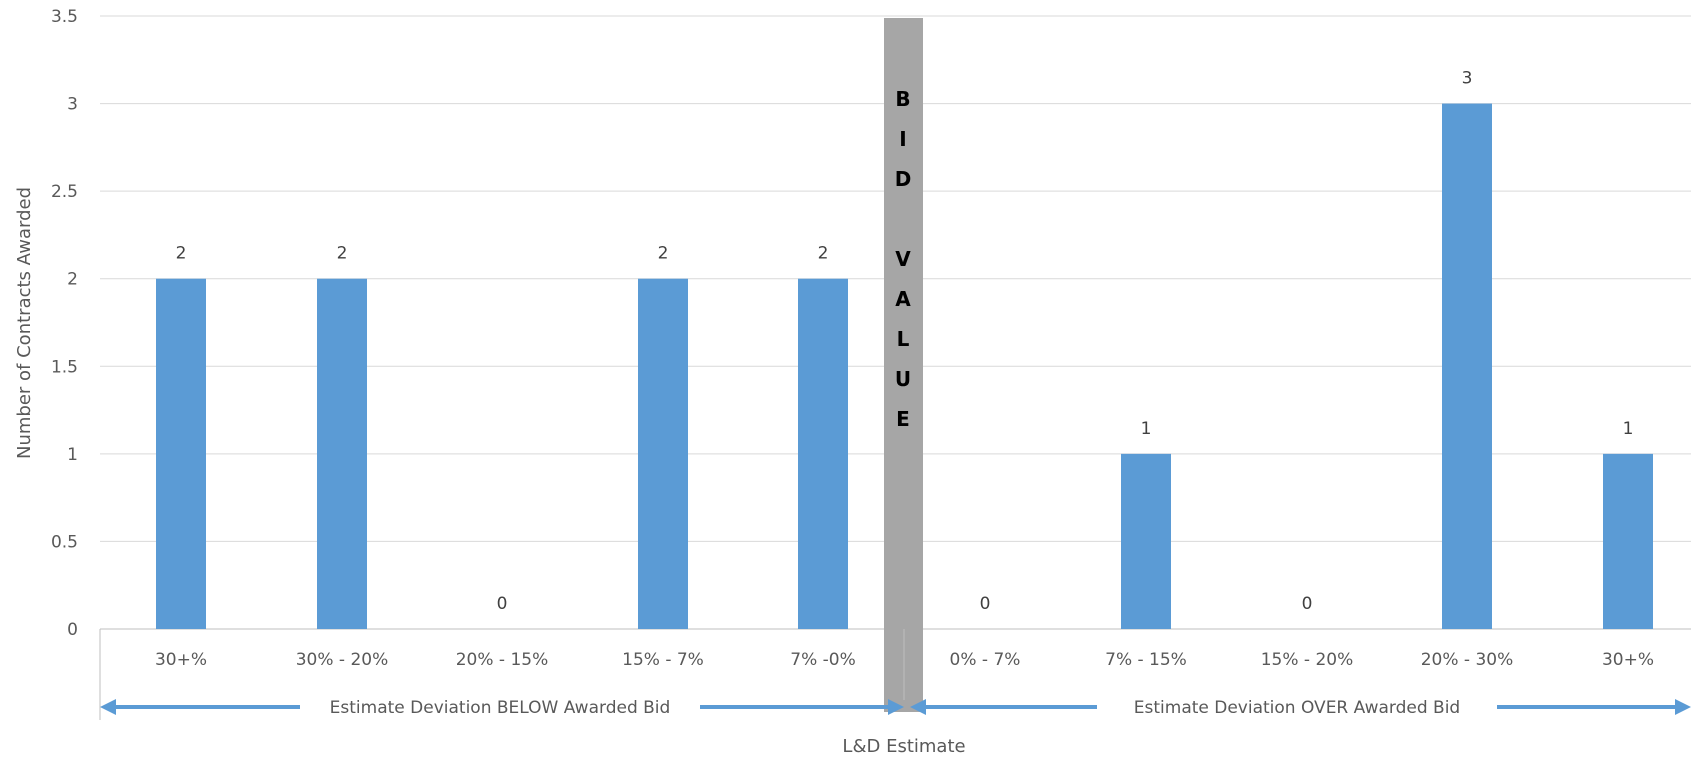 The height and width of the screenshot is (760, 1691). I want to click on divider-letter: E, so click(903, 419).